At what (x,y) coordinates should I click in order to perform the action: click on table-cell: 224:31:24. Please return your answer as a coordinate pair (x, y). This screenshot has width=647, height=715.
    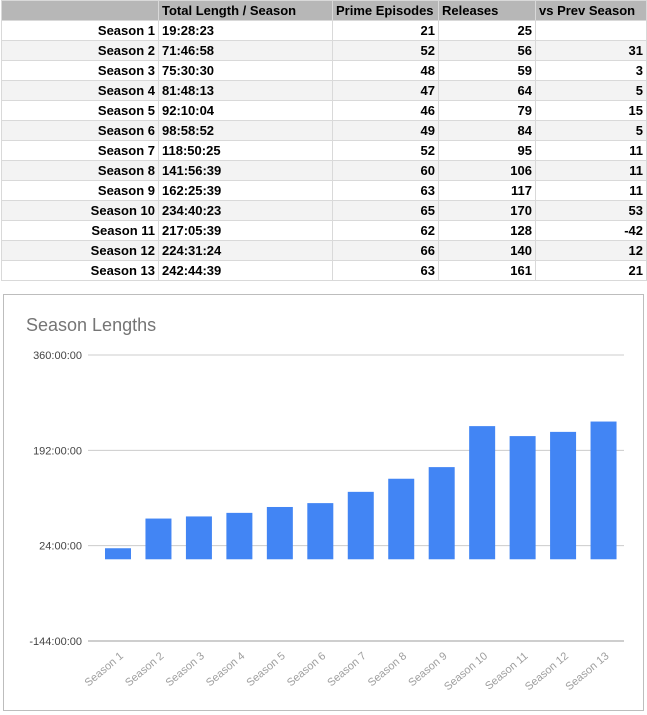
    Looking at the image, I should click on (245, 250).